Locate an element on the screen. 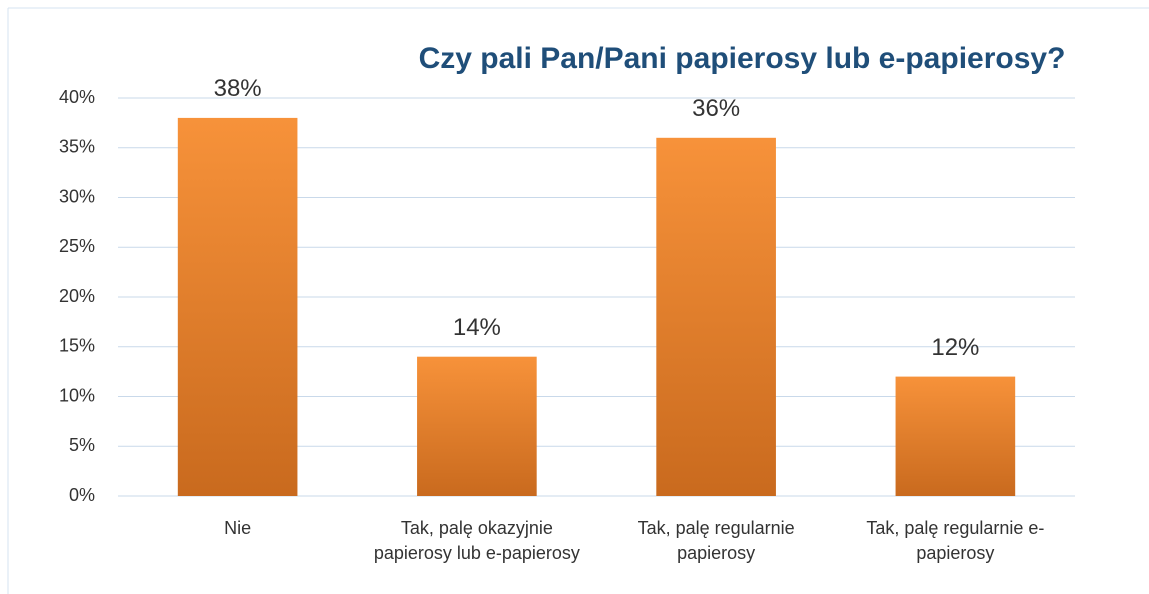 The height and width of the screenshot is (594, 1149). y-tick-label: 15% is located at coordinates (77, 346).